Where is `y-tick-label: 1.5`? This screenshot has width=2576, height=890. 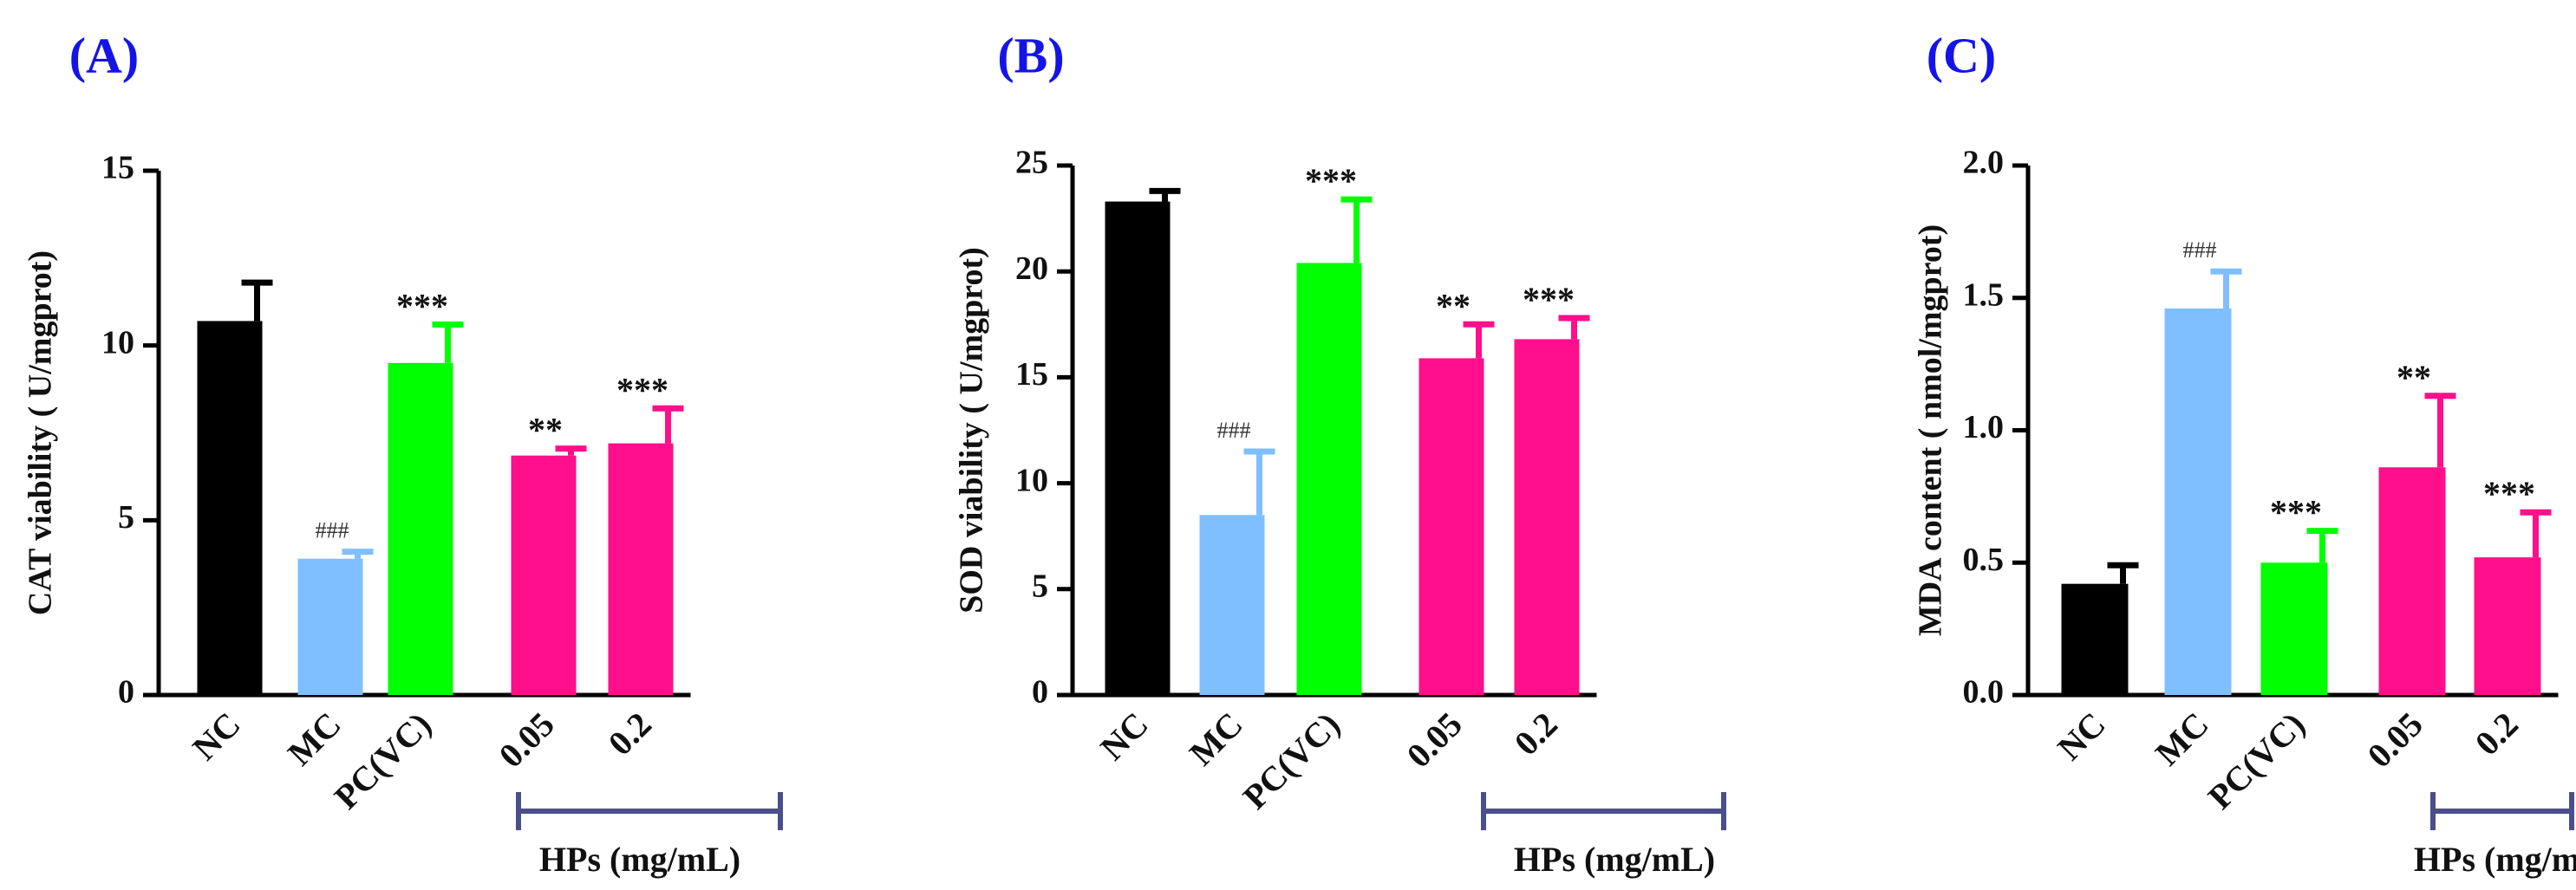 y-tick-label: 1.5 is located at coordinates (1984, 294).